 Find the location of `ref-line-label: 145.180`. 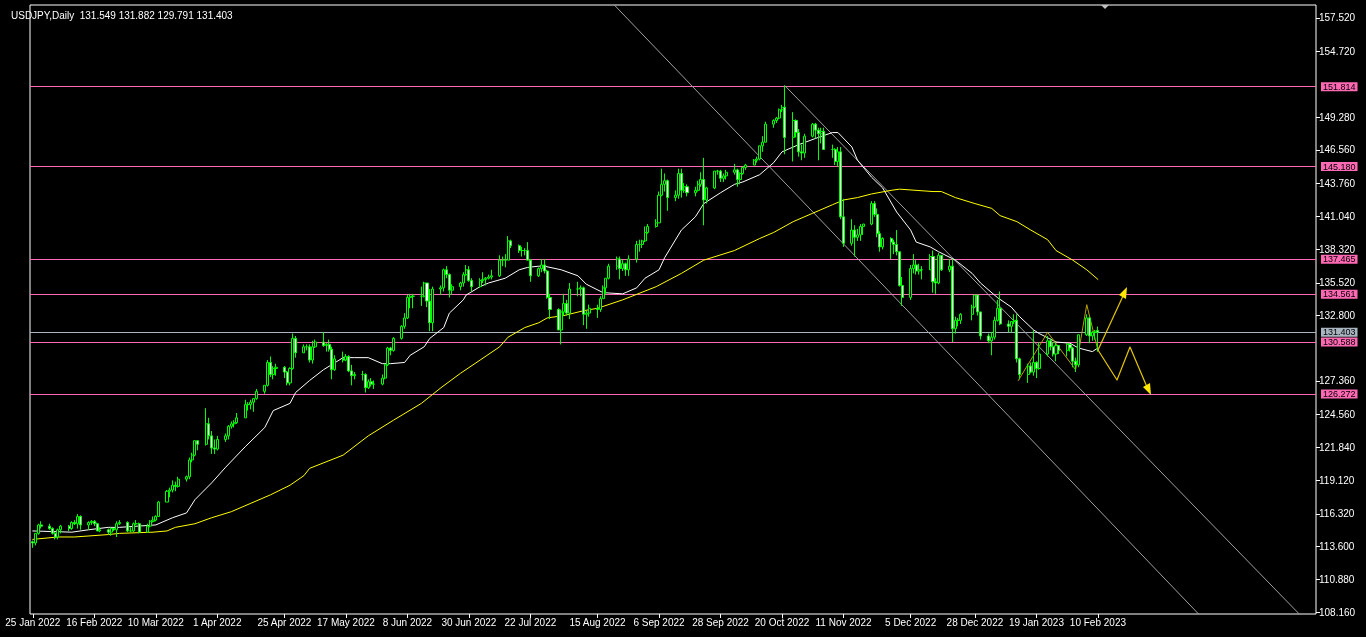

ref-line-label: 145.180 is located at coordinates (1339, 166).